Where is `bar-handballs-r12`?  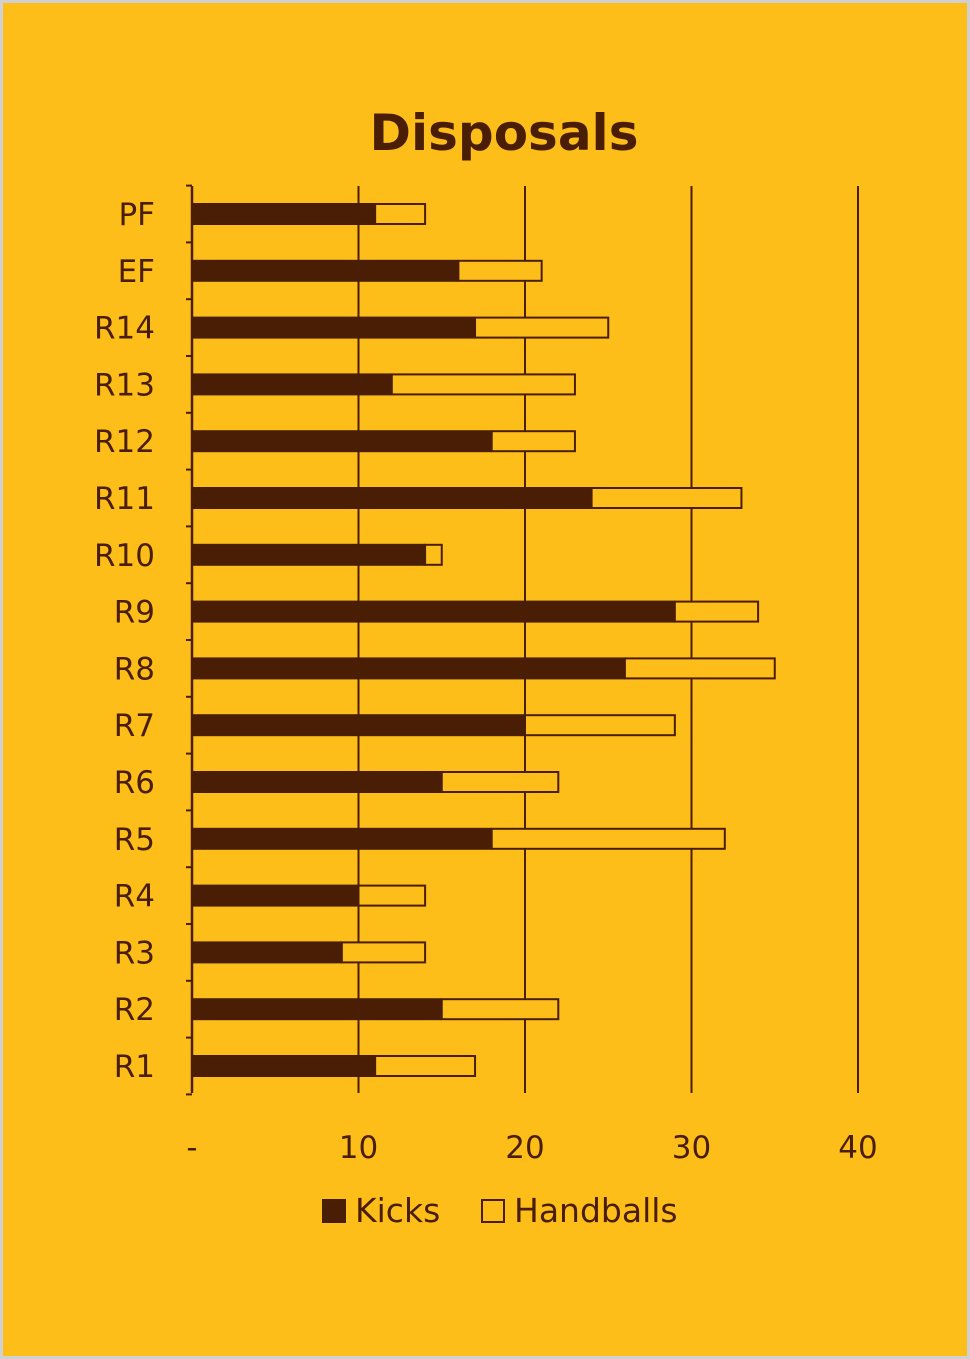
bar-handballs-r12 is located at coordinates (533, 441).